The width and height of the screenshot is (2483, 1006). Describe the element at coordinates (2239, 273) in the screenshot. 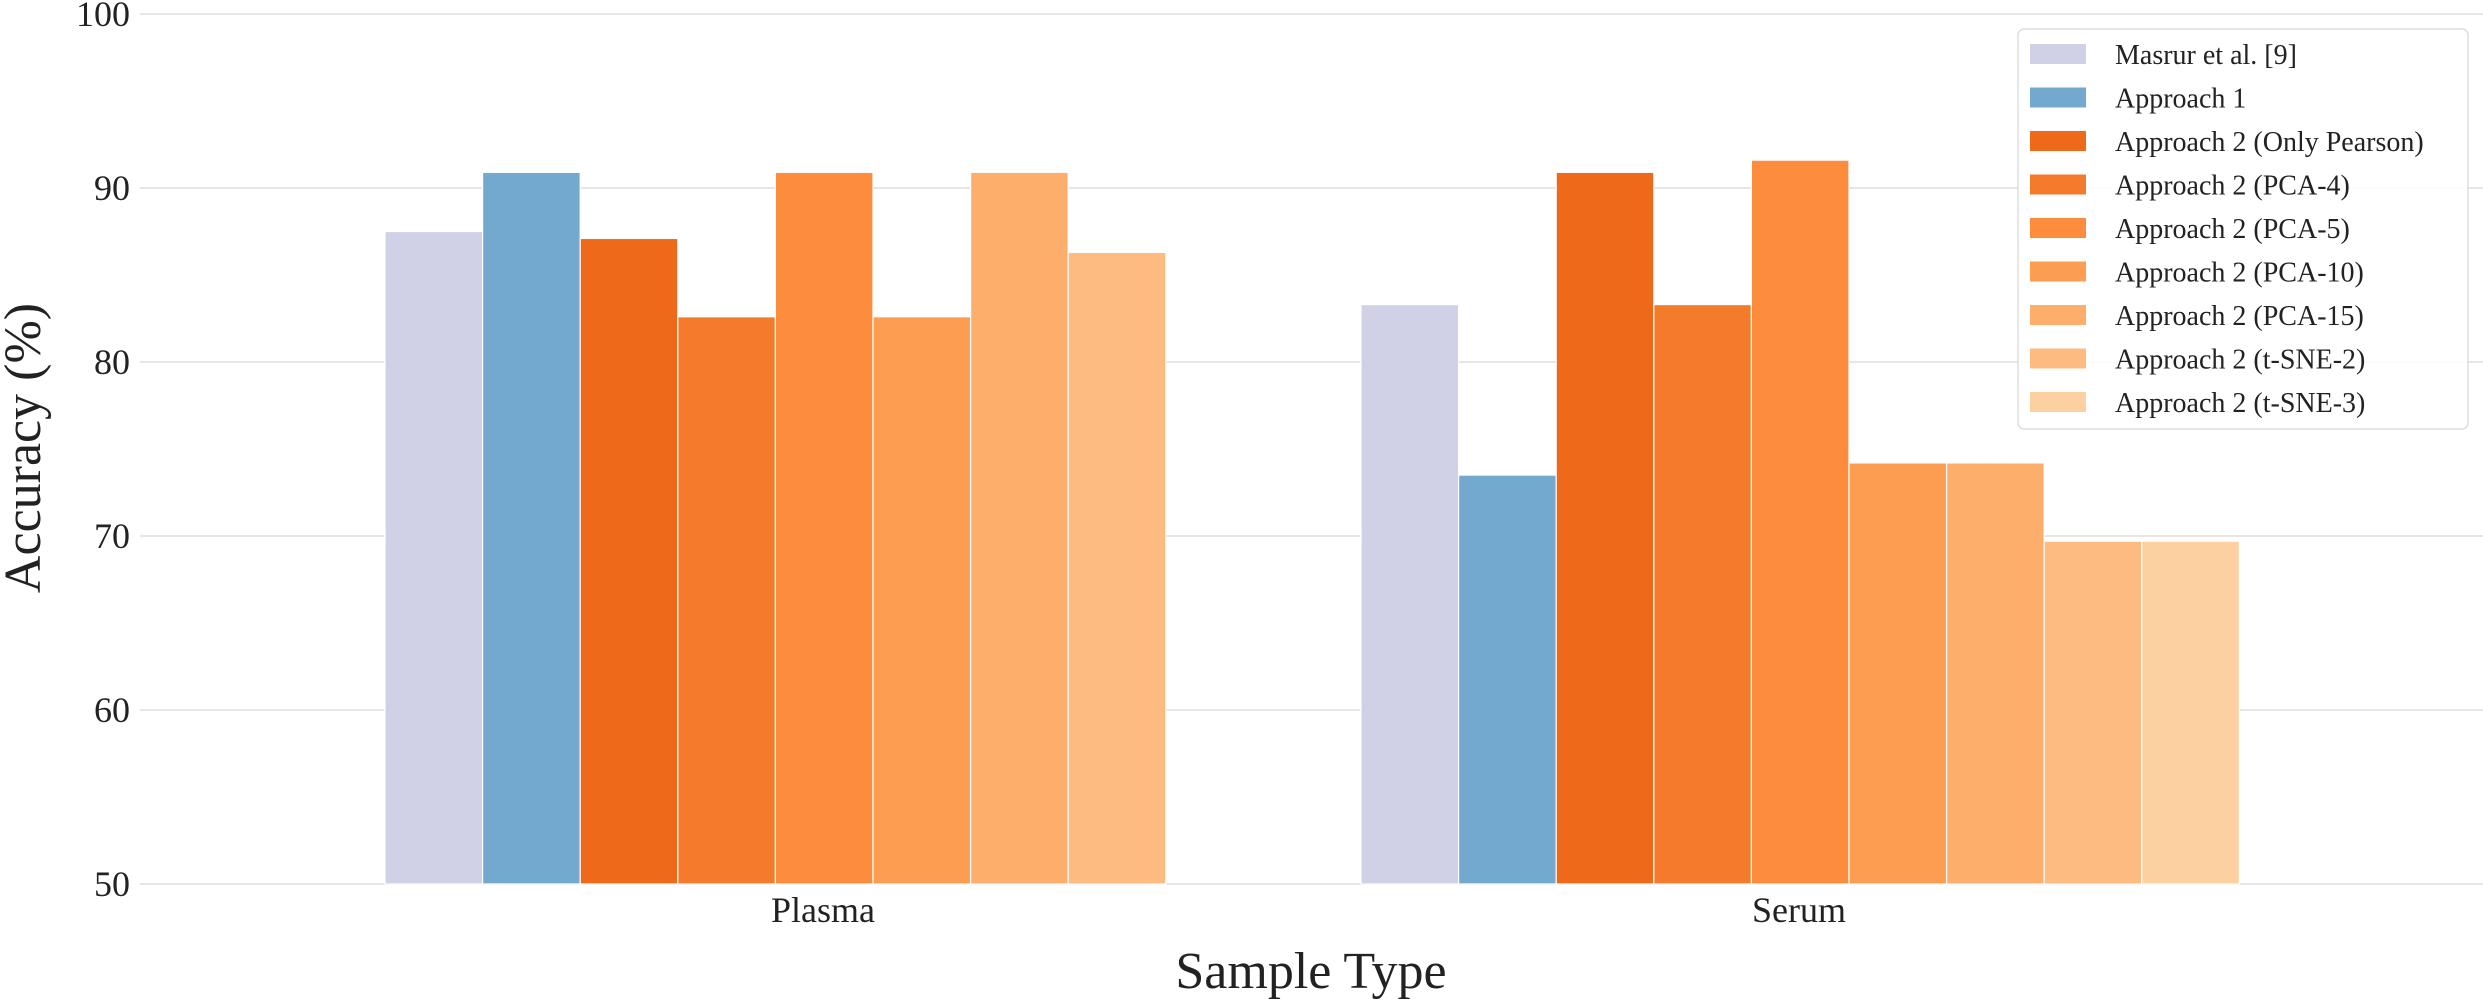

I see `legend-label: Approach 2 (PCA-10)` at that location.